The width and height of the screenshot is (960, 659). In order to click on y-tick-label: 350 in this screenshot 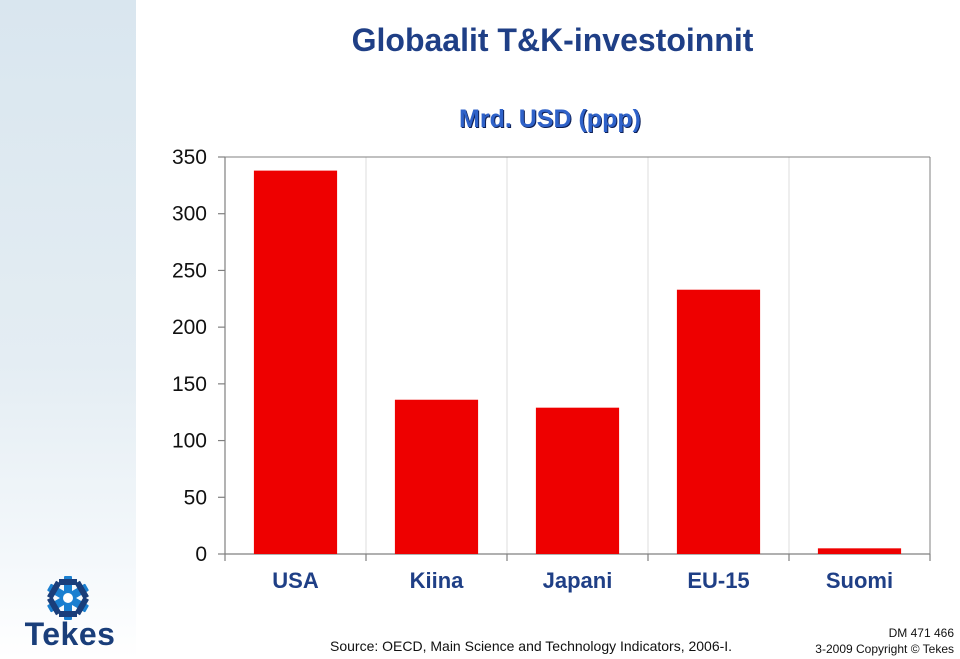, I will do `click(189, 157)`.